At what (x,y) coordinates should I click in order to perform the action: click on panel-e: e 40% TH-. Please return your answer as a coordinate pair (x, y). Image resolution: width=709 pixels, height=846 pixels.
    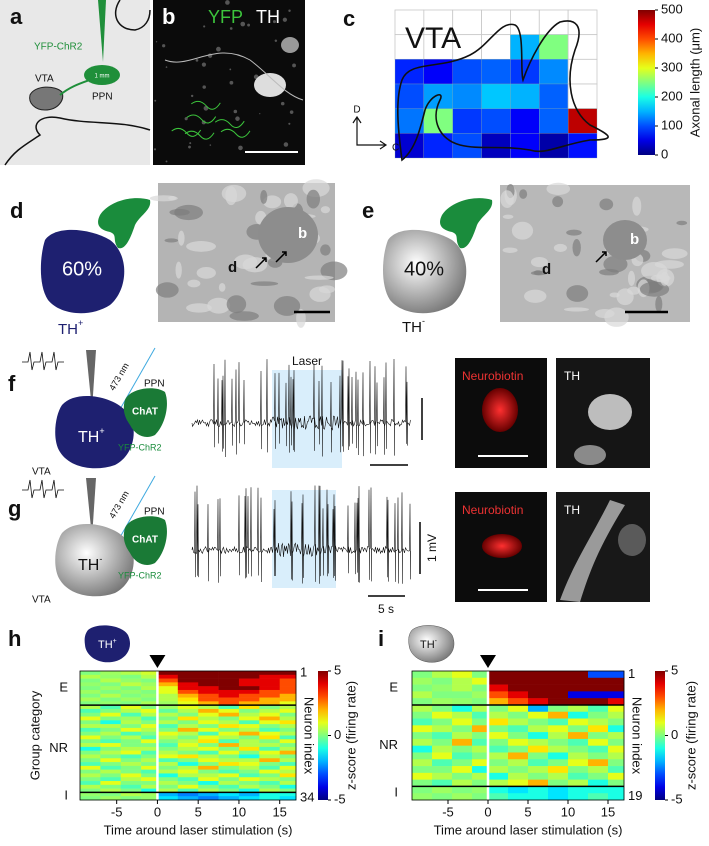
    Looking at the image, I should click on (427, 267).